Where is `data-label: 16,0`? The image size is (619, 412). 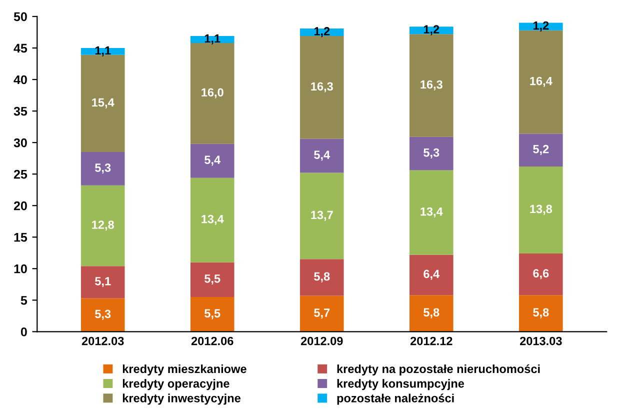 data-label: 16,0 is located at coordinates (213, 93).